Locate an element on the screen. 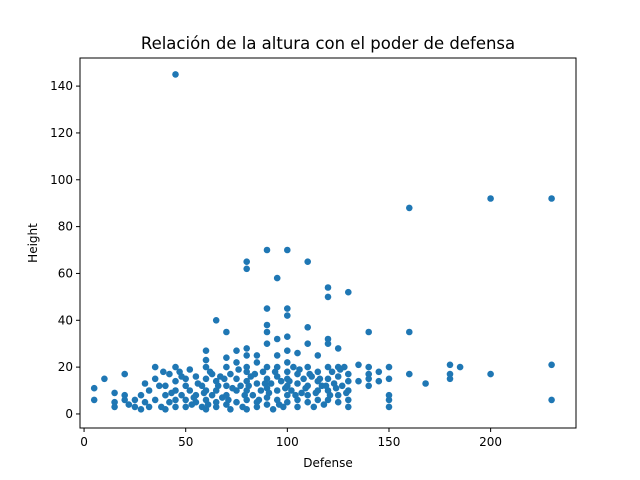  y-tick-label: 40 is located at coordinates (65, 320).